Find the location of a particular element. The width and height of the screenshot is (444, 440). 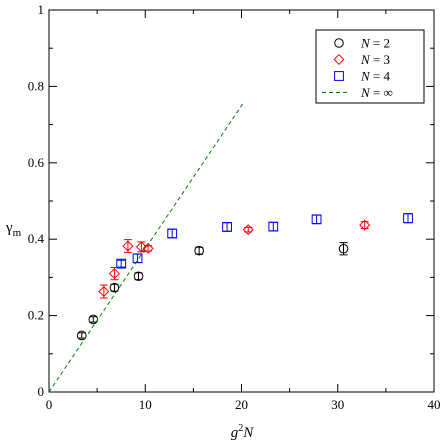

y-tick-label: 0.8 is located at coordinates (36, 85).